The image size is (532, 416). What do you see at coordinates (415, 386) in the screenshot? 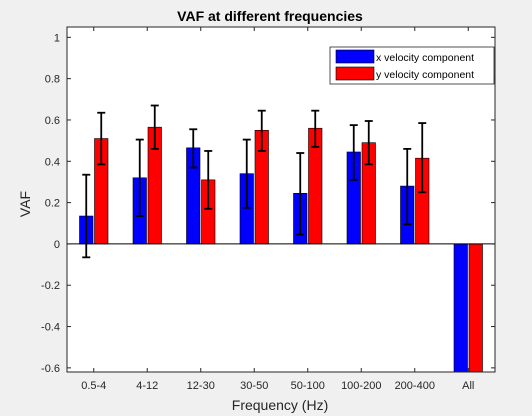
I see `x-tick-label: 200-400` at bounding box center [415, 386].